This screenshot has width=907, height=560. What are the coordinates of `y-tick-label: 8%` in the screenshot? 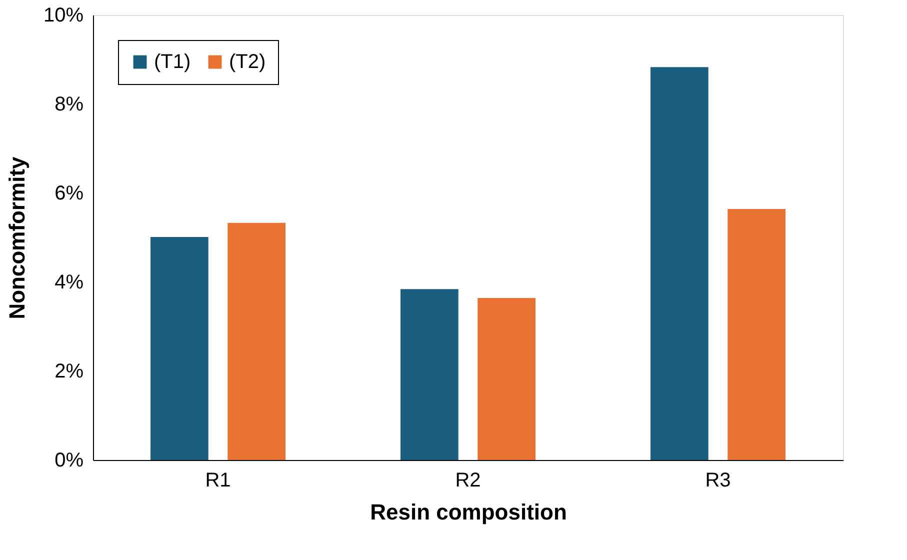 It's located at (69, 105).